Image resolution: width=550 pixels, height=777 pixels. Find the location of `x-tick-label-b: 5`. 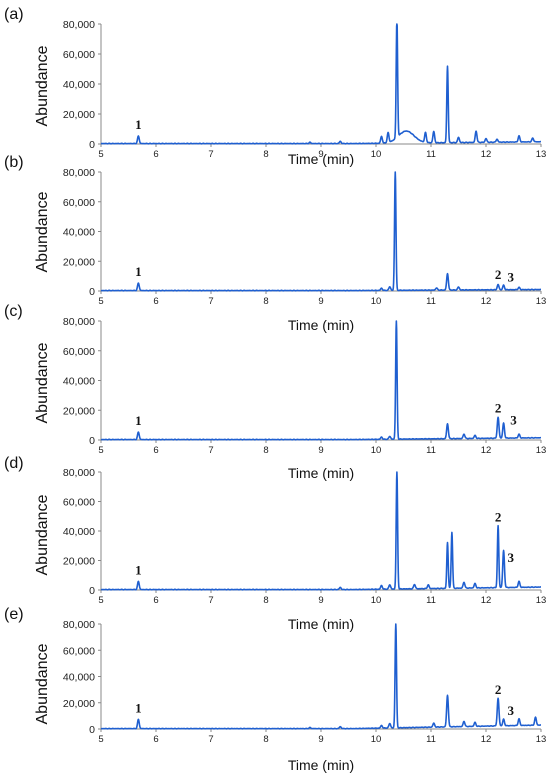

x-tick-label-b: 5 is located at coordinates (100, 301).